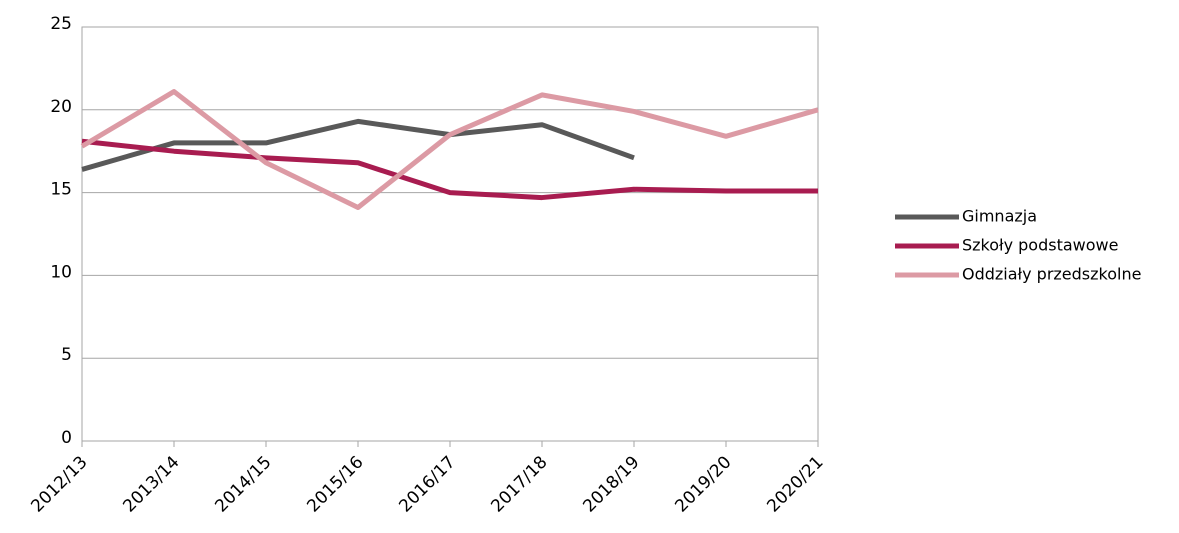 Image resolution: width=1179 pixels, height=533 pixels. I want to click on y-tick-label: 15, so click(61, 190).